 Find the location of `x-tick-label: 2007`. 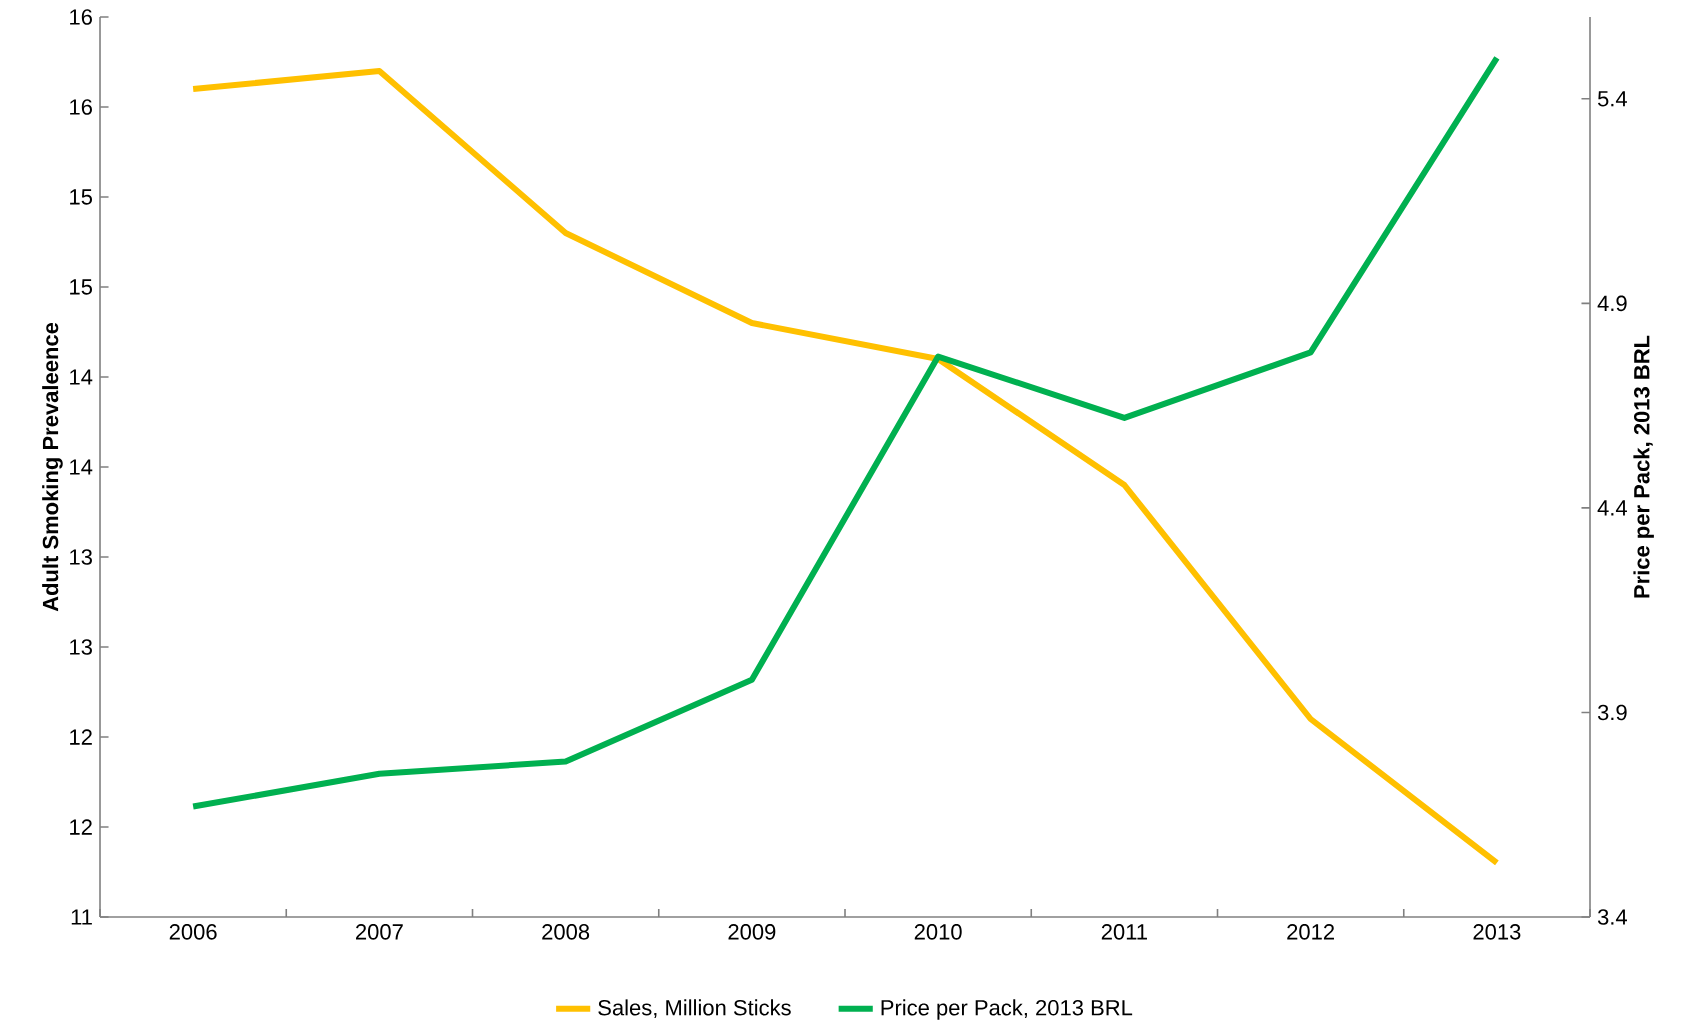

x-tick-label: 2007 is located at coordinates (379, 932).